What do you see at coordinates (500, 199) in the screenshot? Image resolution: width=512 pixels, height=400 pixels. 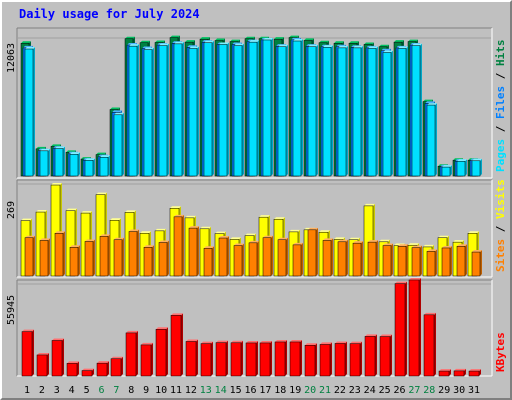 I see `legend-item-visits: Visits` at bounding box center [500, 199].